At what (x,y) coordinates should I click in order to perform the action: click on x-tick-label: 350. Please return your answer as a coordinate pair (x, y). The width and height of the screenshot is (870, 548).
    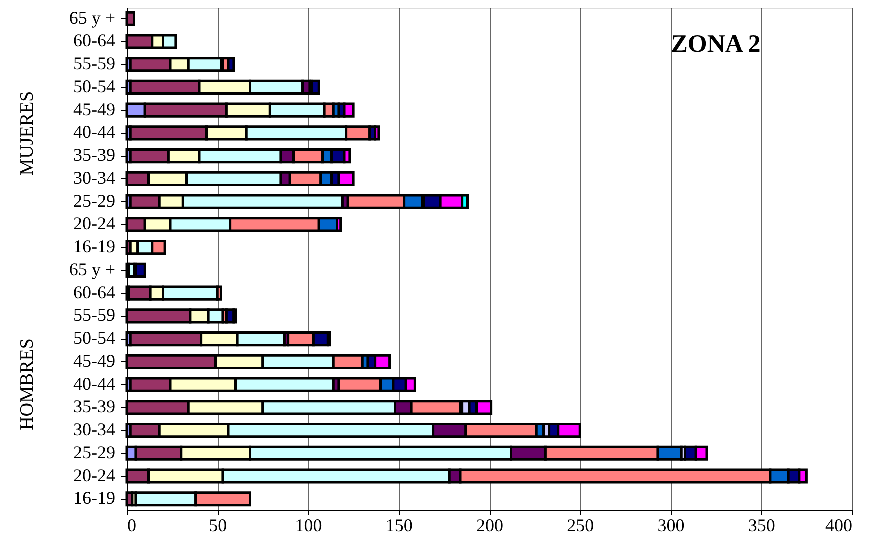
    Looking at the image, I should click on (762, 526).